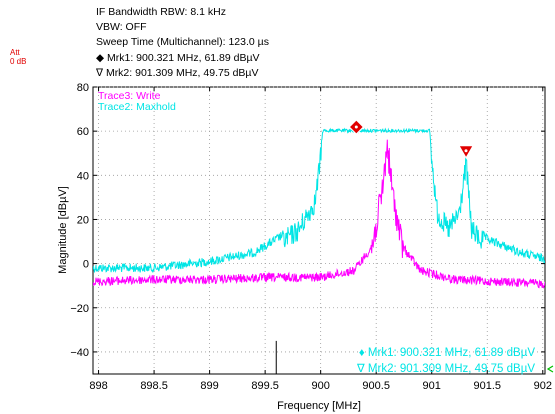 This screenshot has width=555, height=414. What do you see at coordinates (83, 132) in the screenshot?
I see `y-tick-label: 60` at bounding box center [83, 132].